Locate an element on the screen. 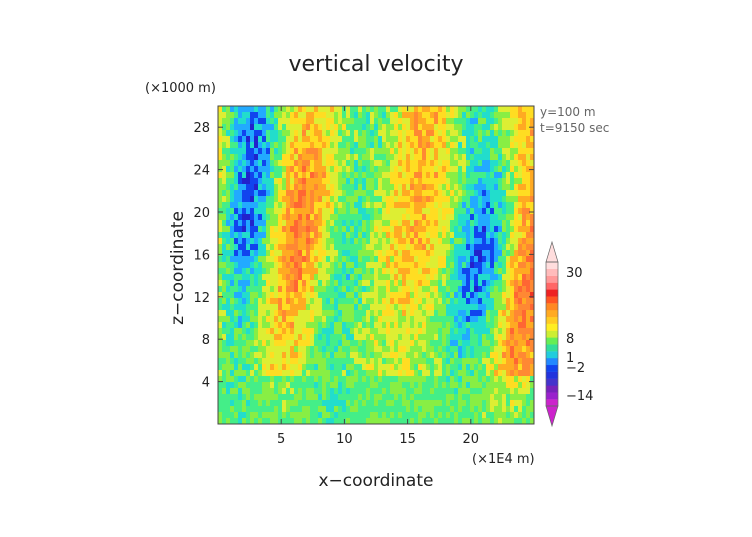 This screenshot has height=537, width=752. x-tick-label: 15 is located at coordinates (407, 439).